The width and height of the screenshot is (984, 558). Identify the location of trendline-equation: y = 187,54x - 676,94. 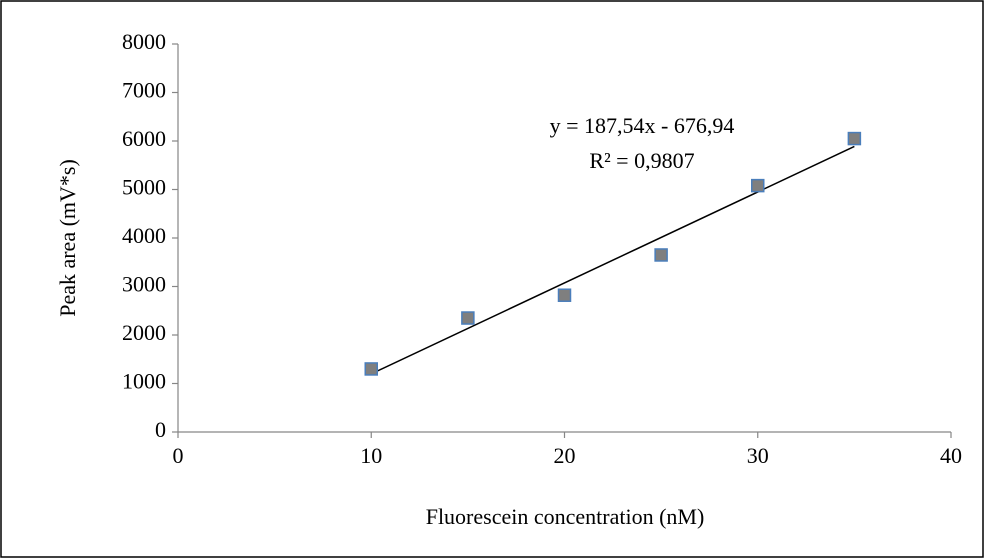
(642, 125).